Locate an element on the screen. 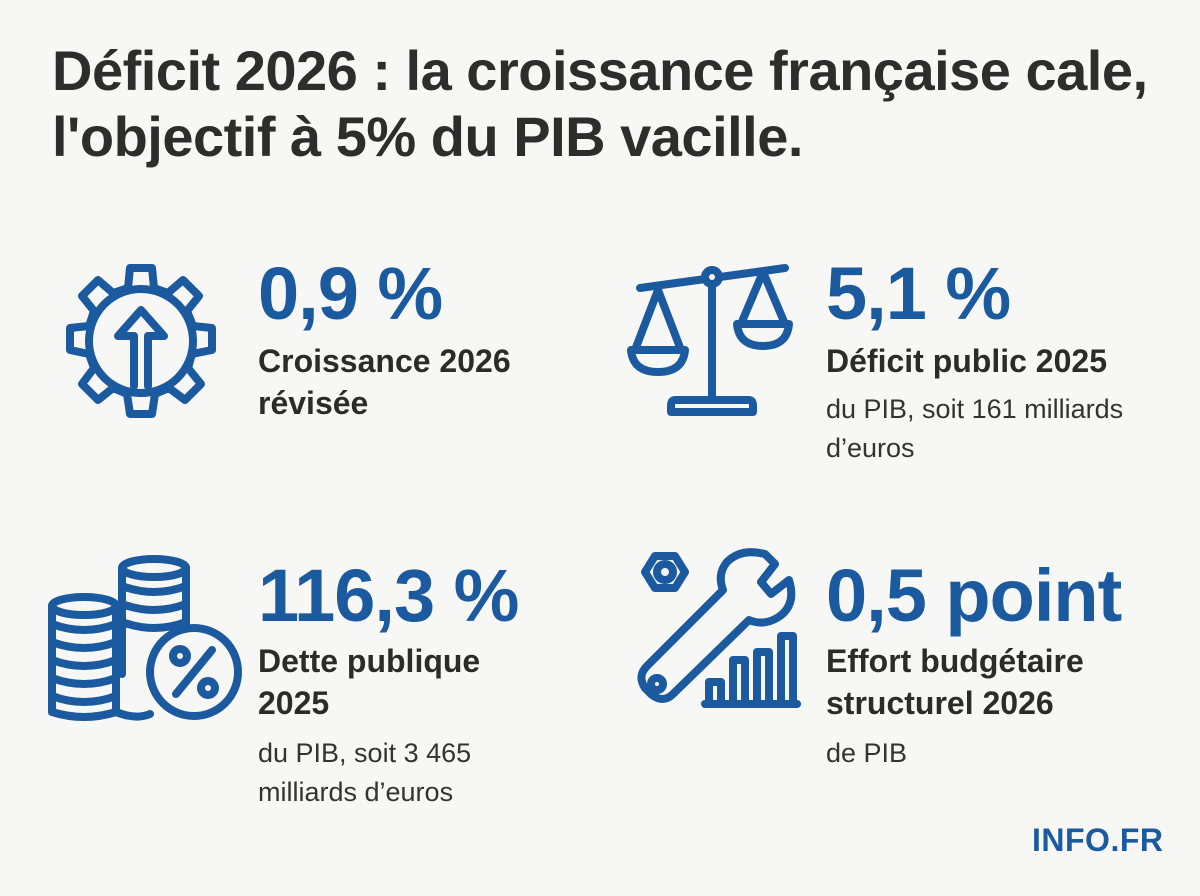  effort-value: 0,5 point is located at coordinates (974, 595).